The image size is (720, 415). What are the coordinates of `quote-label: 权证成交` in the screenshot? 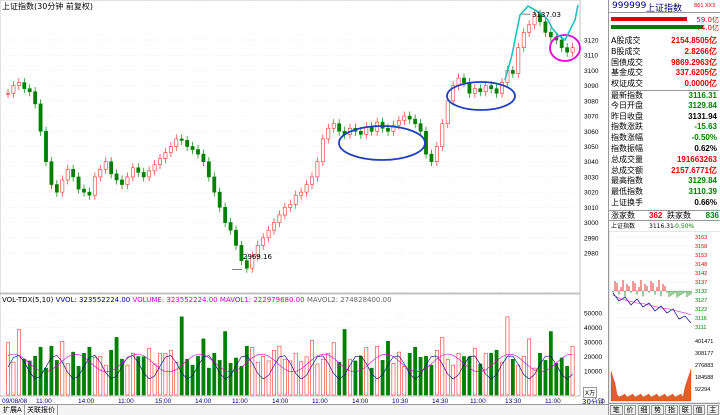 It's located at (627, 84).